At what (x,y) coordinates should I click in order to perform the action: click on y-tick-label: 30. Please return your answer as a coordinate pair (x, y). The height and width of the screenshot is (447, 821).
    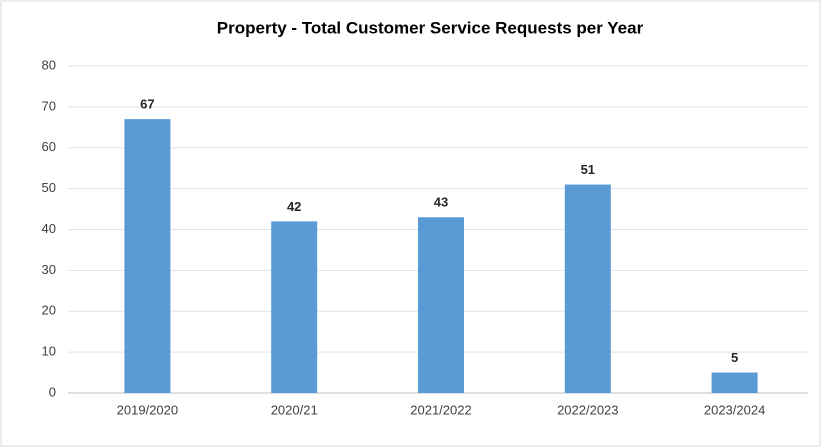
    Looking at the image, I should click on (49, 269).